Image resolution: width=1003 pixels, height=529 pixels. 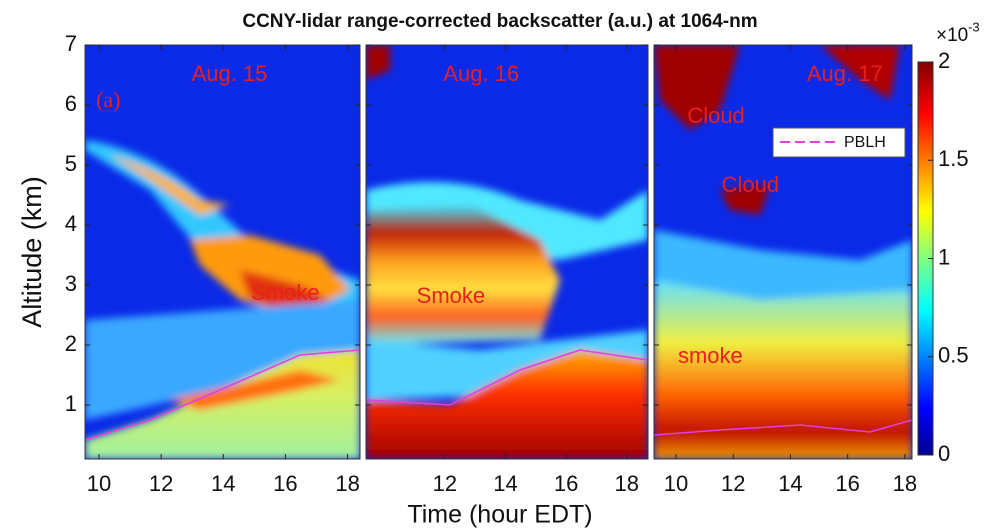 What do you see at coordinates (845, 73) in the screenshot?
I see `annotation: Aug. 17` at bounding box center [845, 73].